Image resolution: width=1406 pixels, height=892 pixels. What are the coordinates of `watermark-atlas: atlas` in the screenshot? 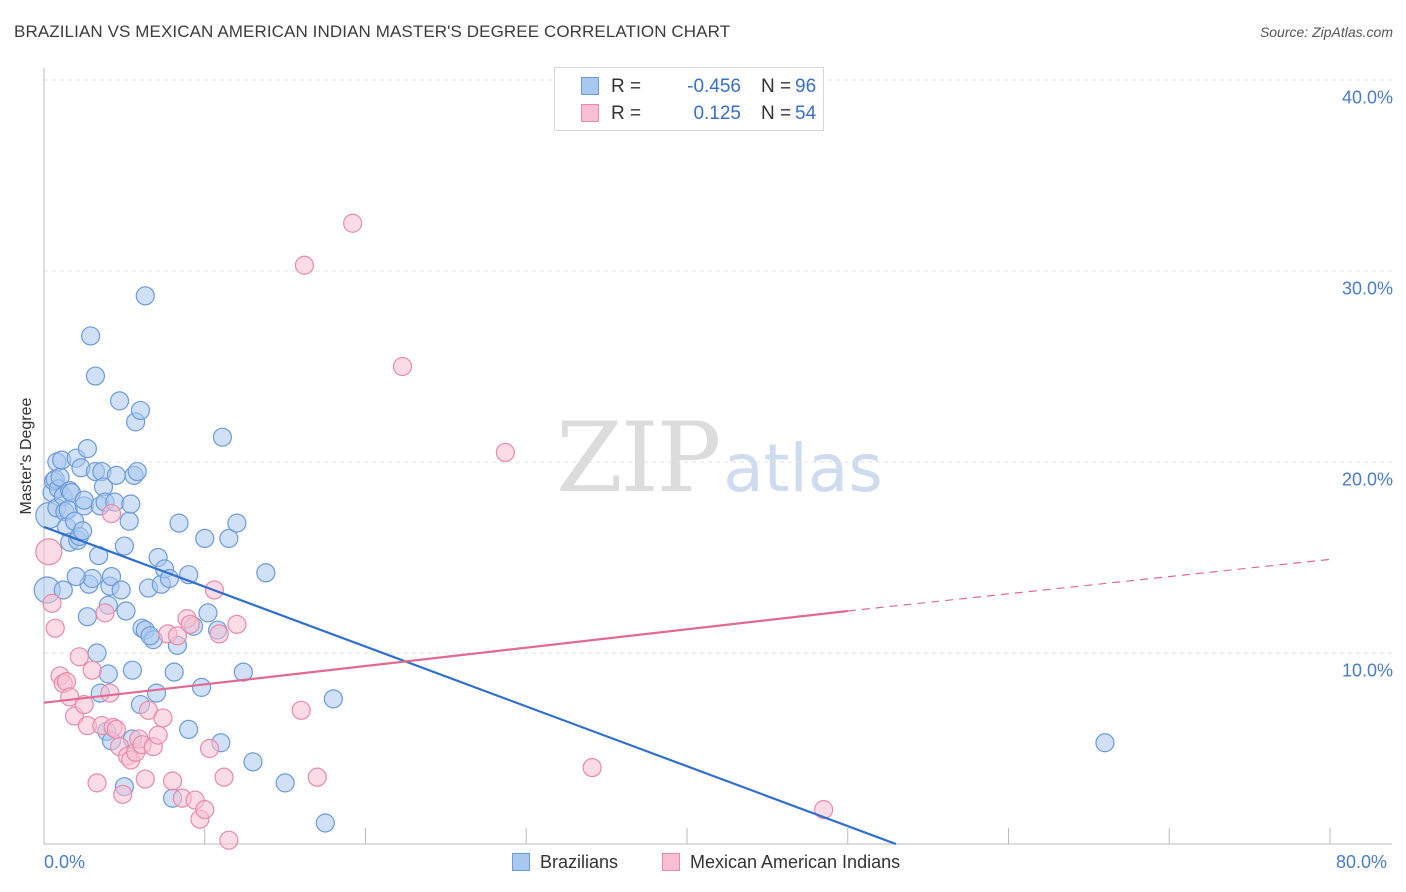 It's located at (803, 468).